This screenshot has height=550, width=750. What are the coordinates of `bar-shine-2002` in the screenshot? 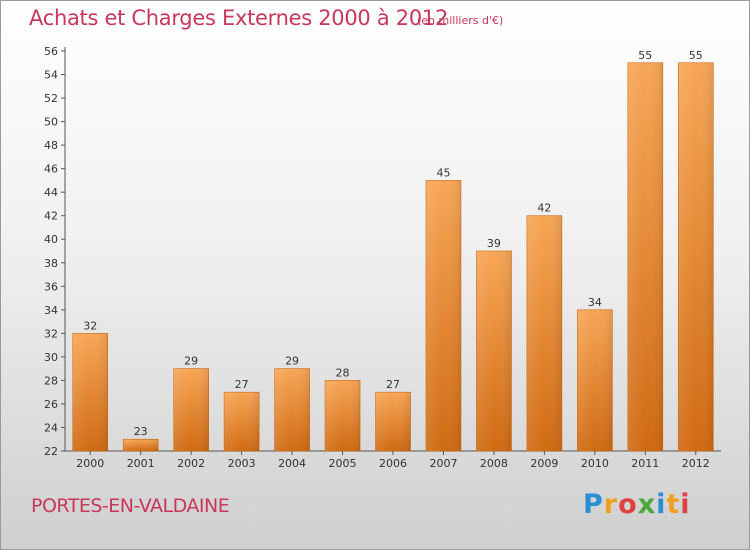 It's located at (191, 409).